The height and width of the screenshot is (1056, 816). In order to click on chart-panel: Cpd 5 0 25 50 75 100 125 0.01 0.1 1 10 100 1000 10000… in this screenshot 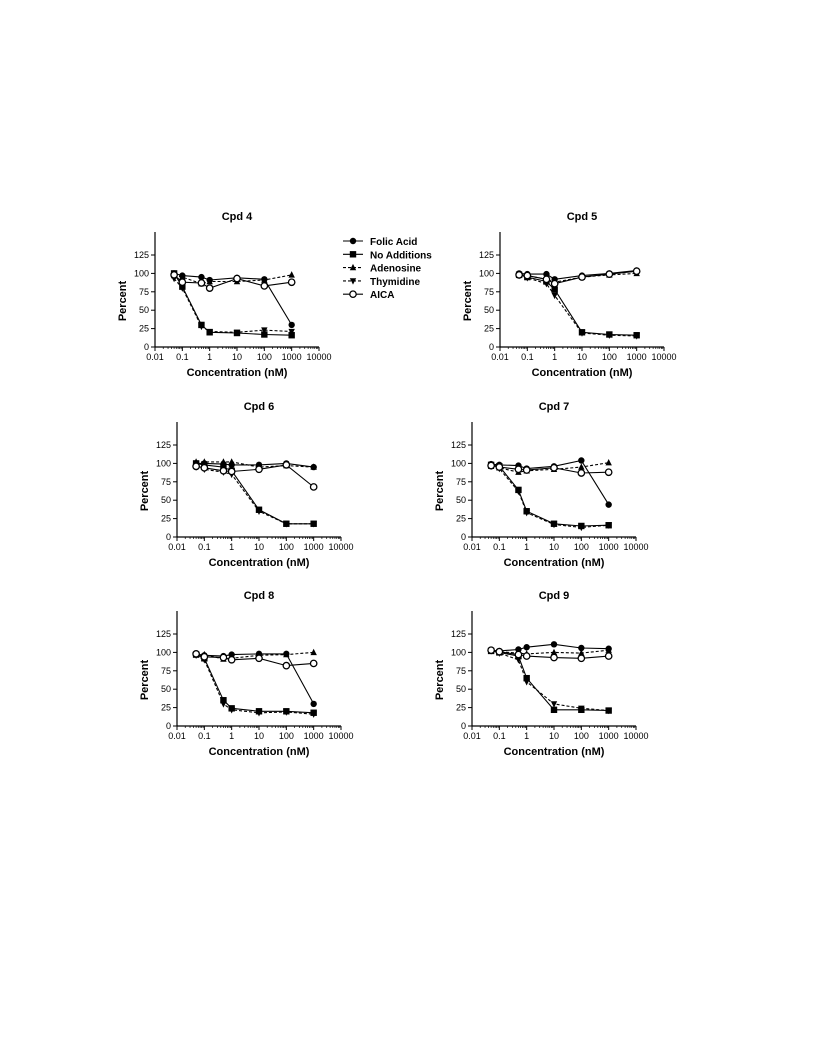, I will do `click(569, 295)`.